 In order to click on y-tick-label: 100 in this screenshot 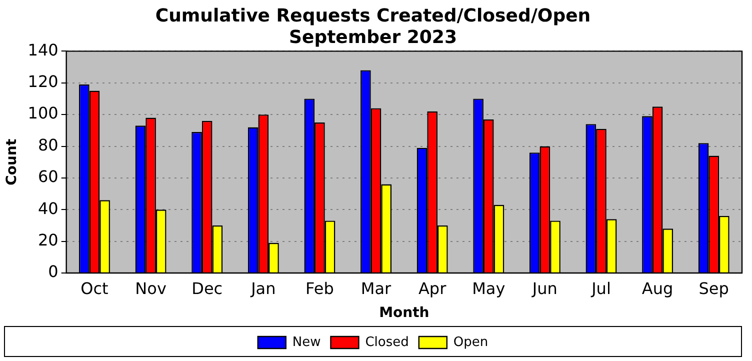, I will do `click(43, 113)`.